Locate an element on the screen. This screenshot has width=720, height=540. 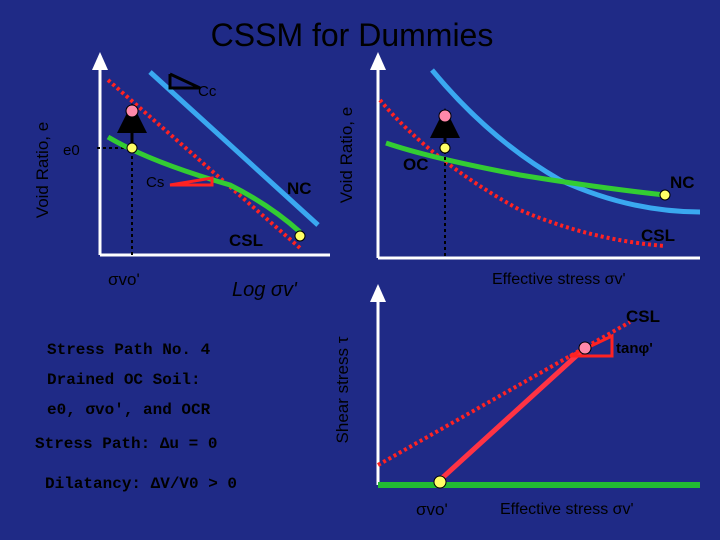
left-start-point is located at coordinates (132, 148).